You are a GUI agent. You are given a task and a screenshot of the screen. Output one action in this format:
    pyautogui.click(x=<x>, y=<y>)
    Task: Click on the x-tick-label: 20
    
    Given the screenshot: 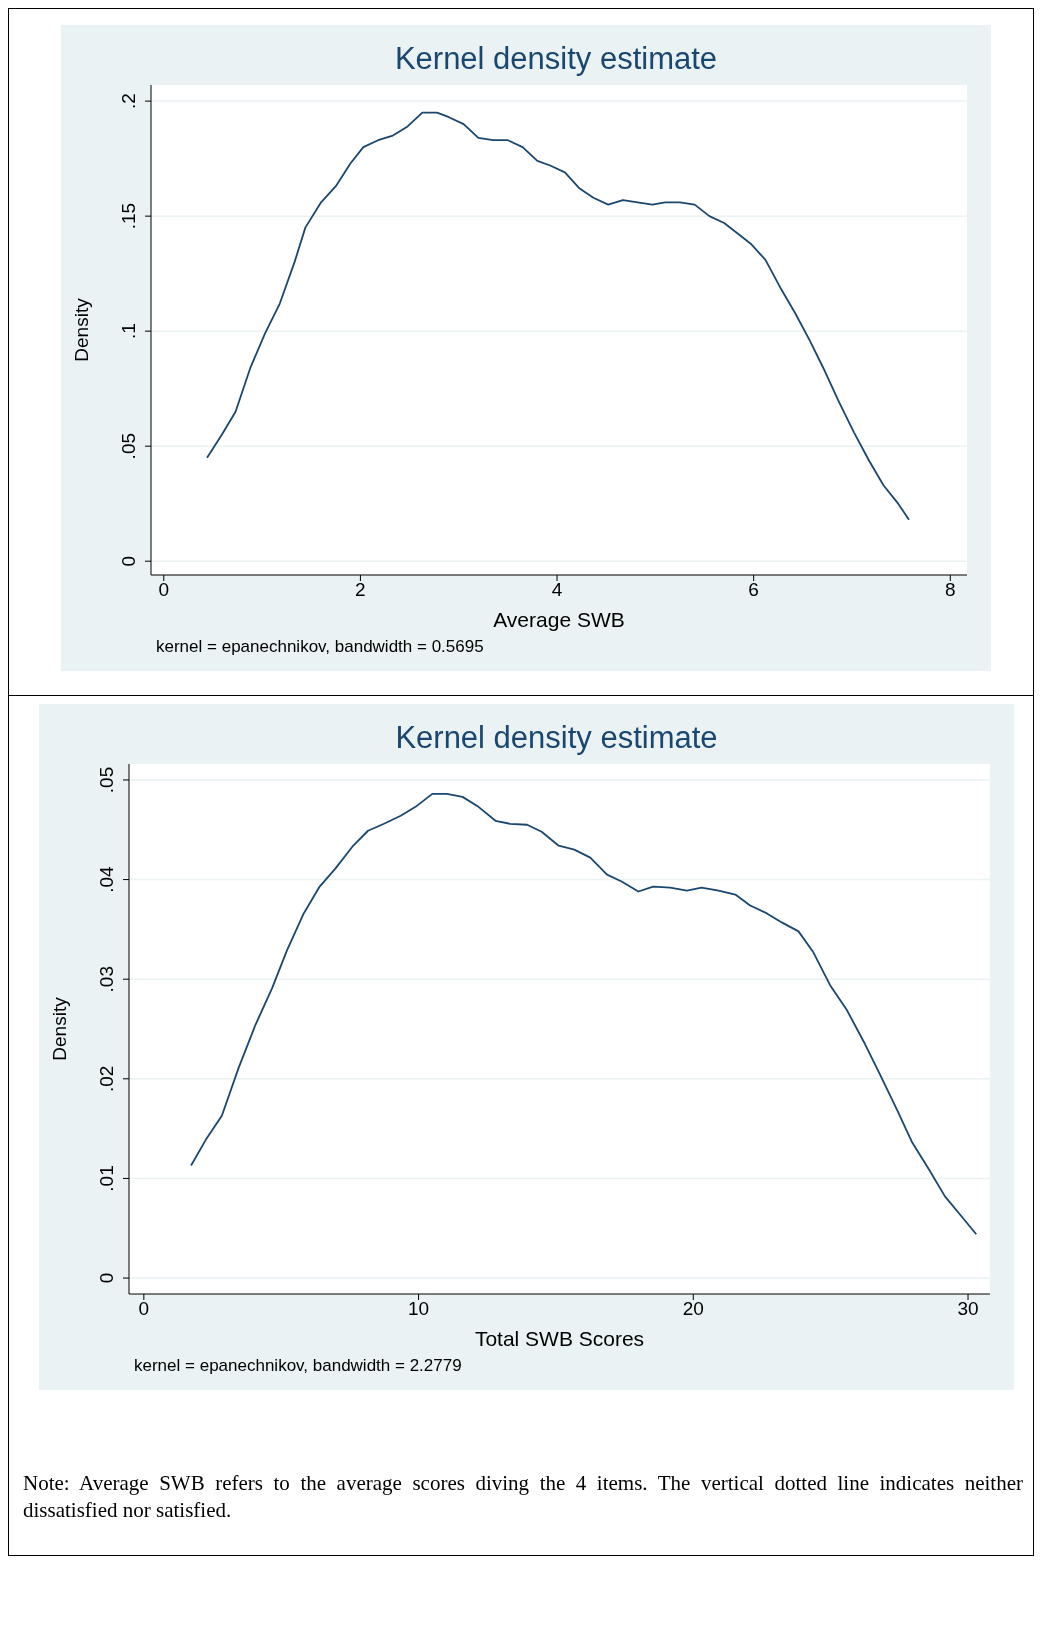 What is the action you would take?
    pyautogui.click(x=693, y=1309)
    